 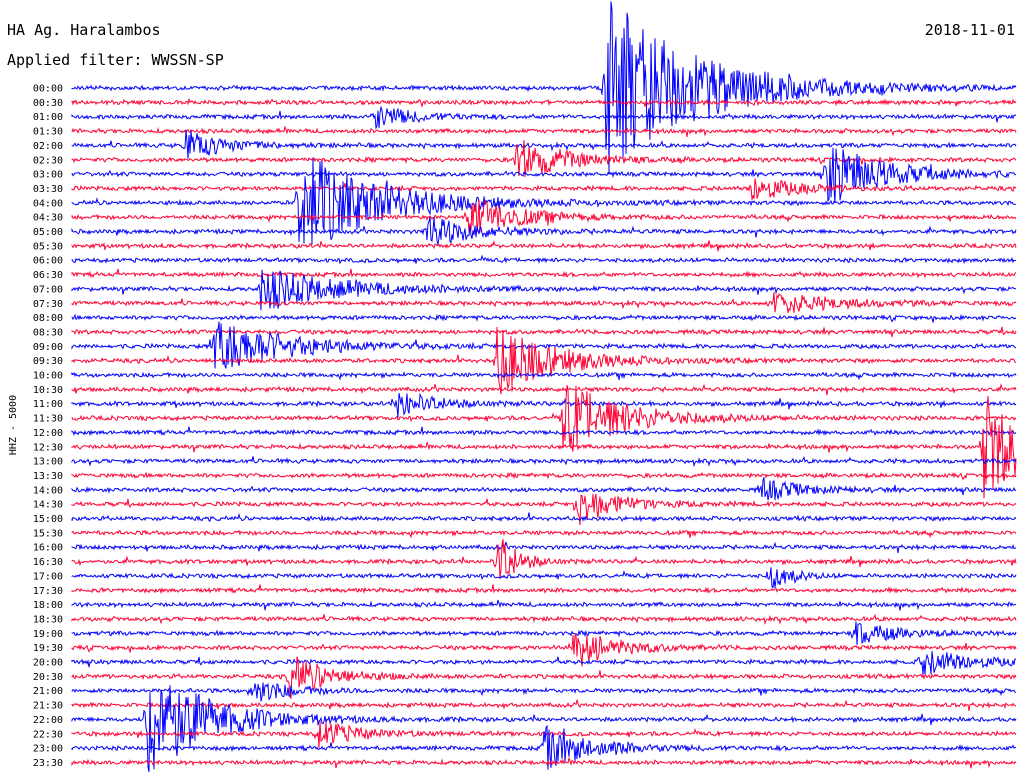 What do you see at coordinates (48, 203) in the screenshot?
I see `tick-label-0400: 04:00` at bounding box center [48, 203].